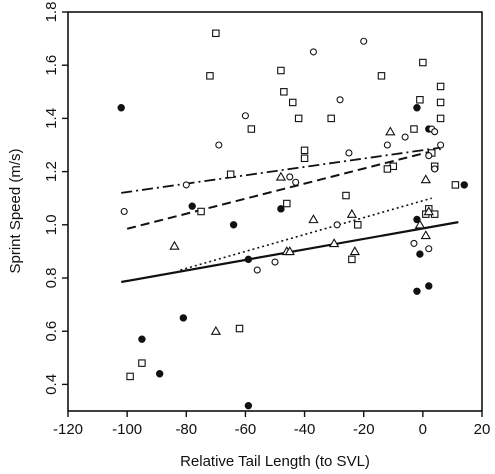  I want to click on x-axis-ticks: -120 -100 -80 -60 -40 -20 0 20, so click(271, 424).